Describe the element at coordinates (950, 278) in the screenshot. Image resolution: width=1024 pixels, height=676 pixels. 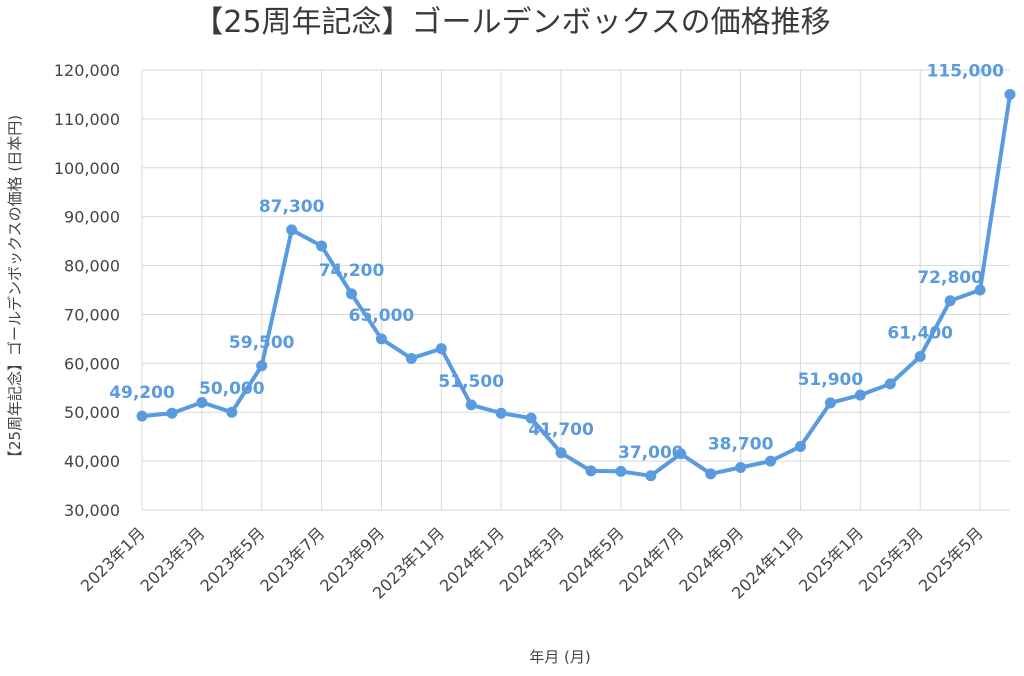
I see `data-label: 72,800` at that location.